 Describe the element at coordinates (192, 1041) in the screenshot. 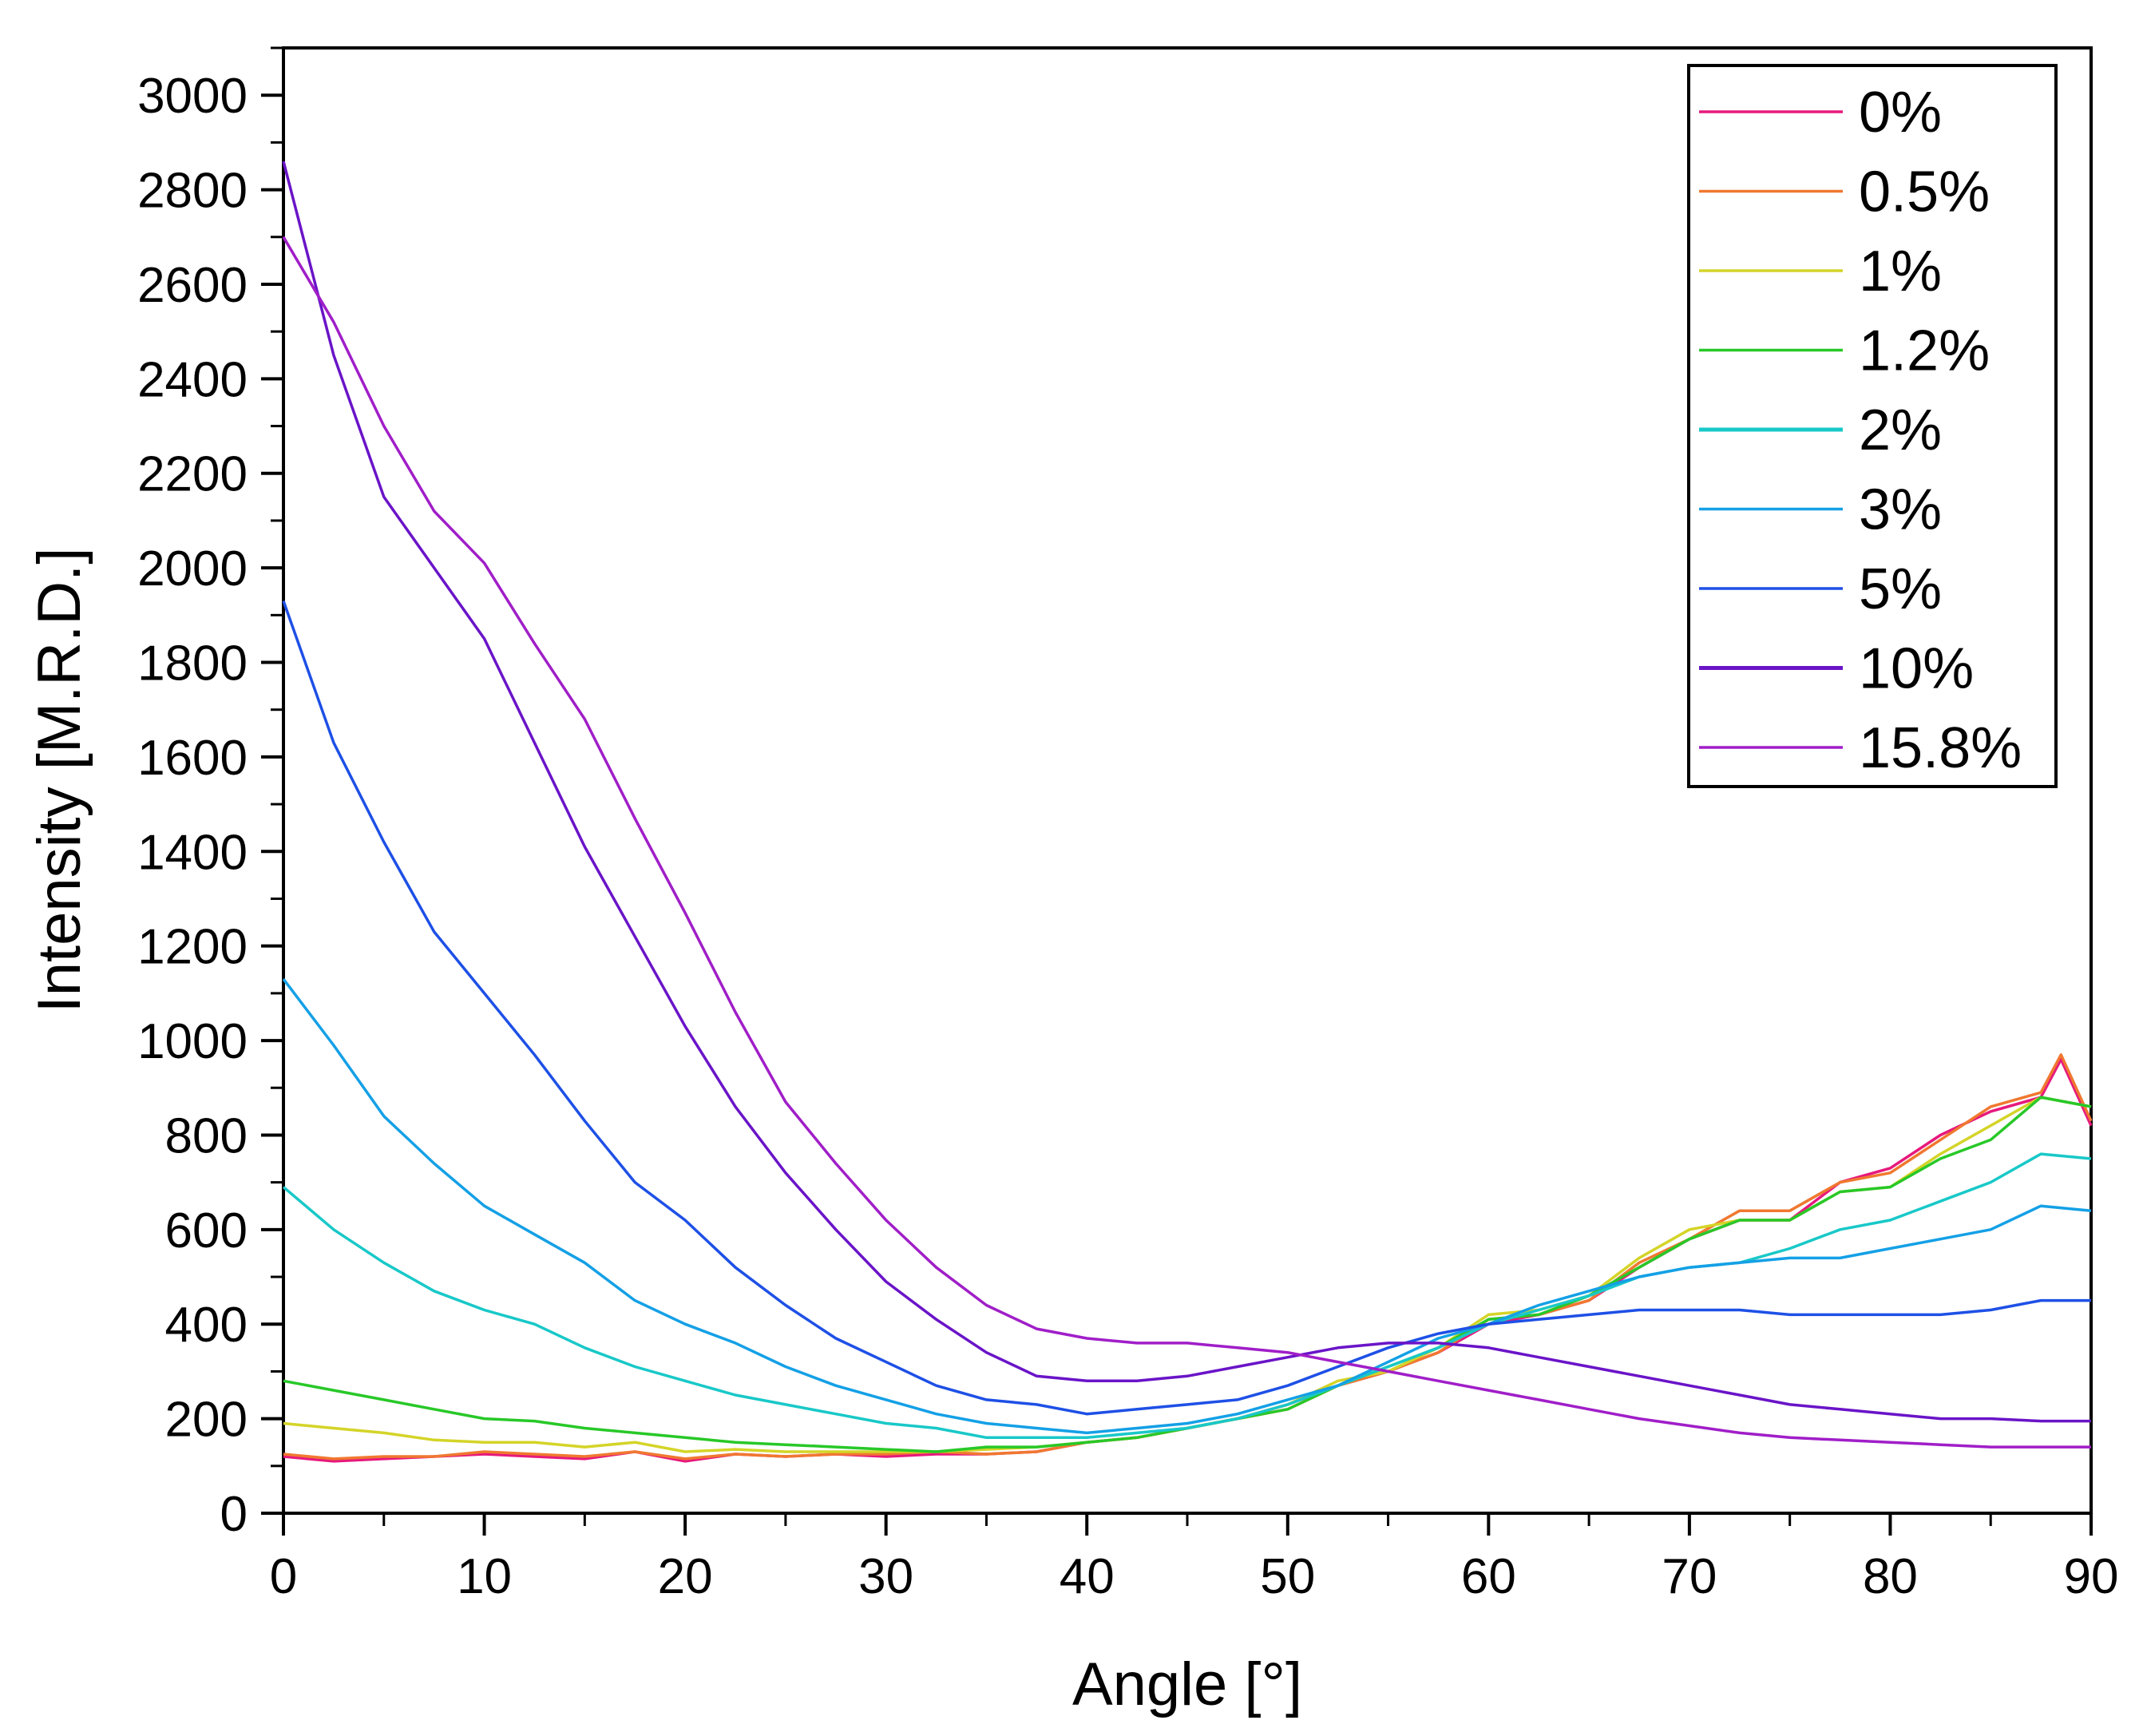

I see `y-tick-label: 1000` at that location.